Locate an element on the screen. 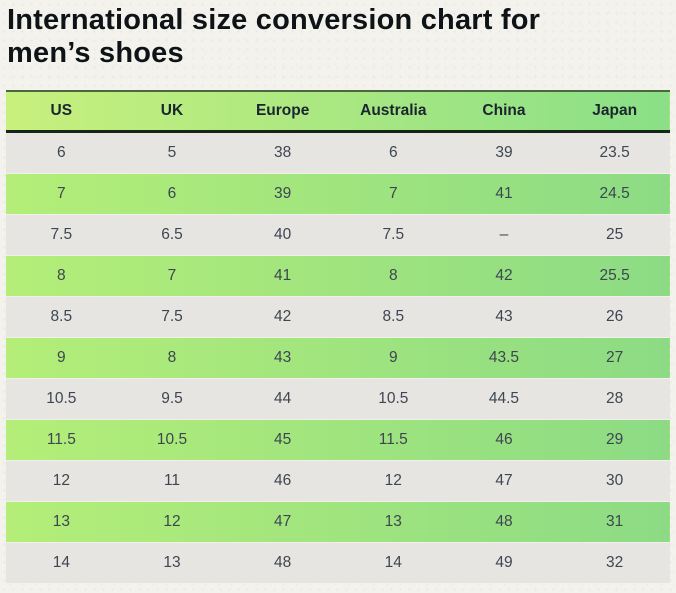 The image size is (676, 593). table-cell: 25 is located at coordinates (615, 235).